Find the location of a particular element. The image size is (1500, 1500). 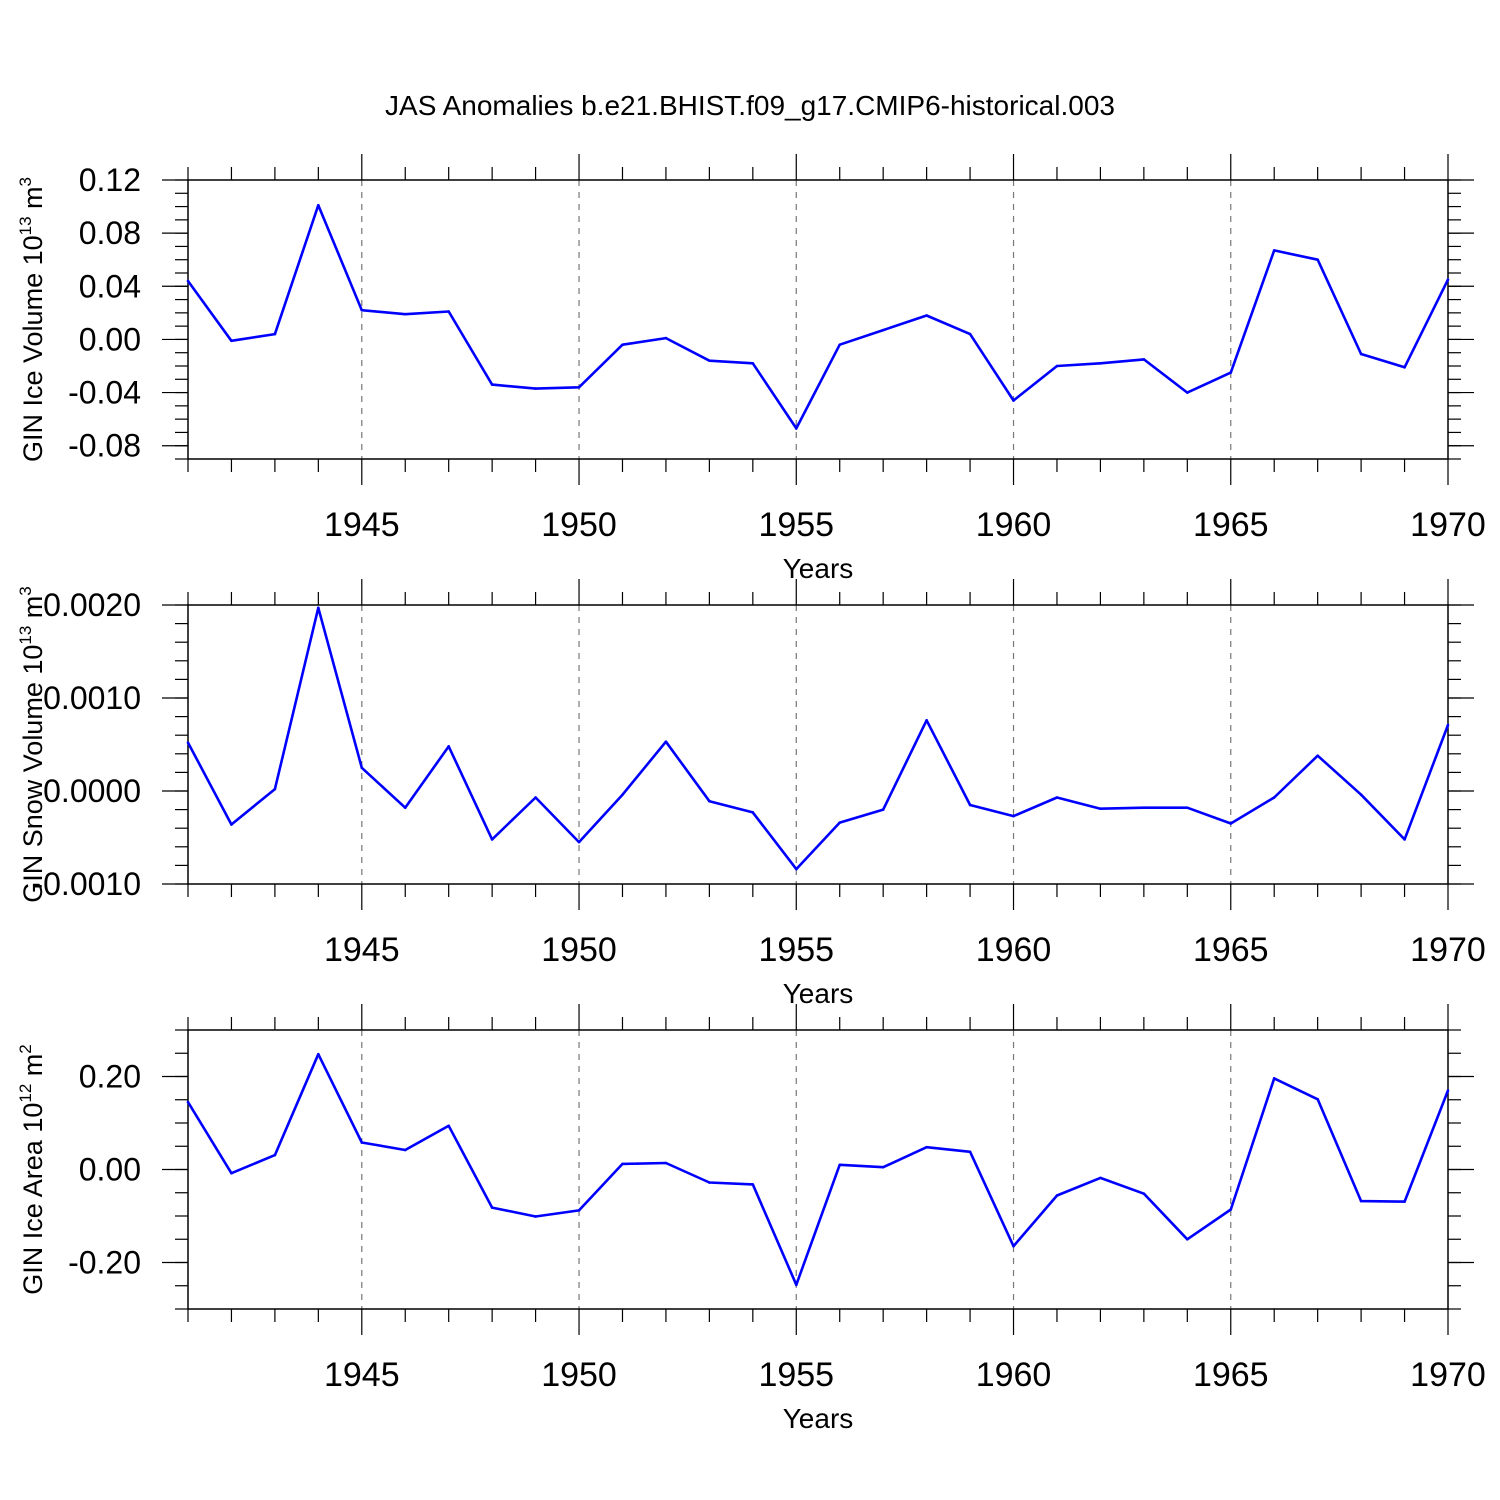

y-tick-label: 0.0020 is located at coordinates (92, 605).